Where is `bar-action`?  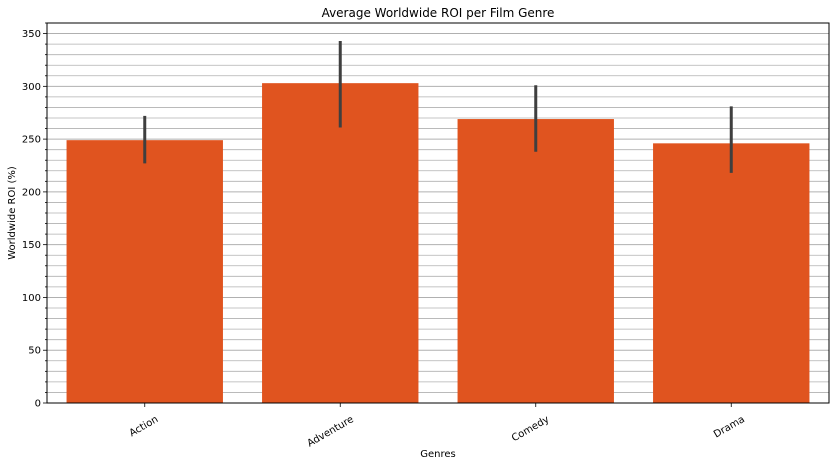
bar-action is located at coordinates (144, 271).